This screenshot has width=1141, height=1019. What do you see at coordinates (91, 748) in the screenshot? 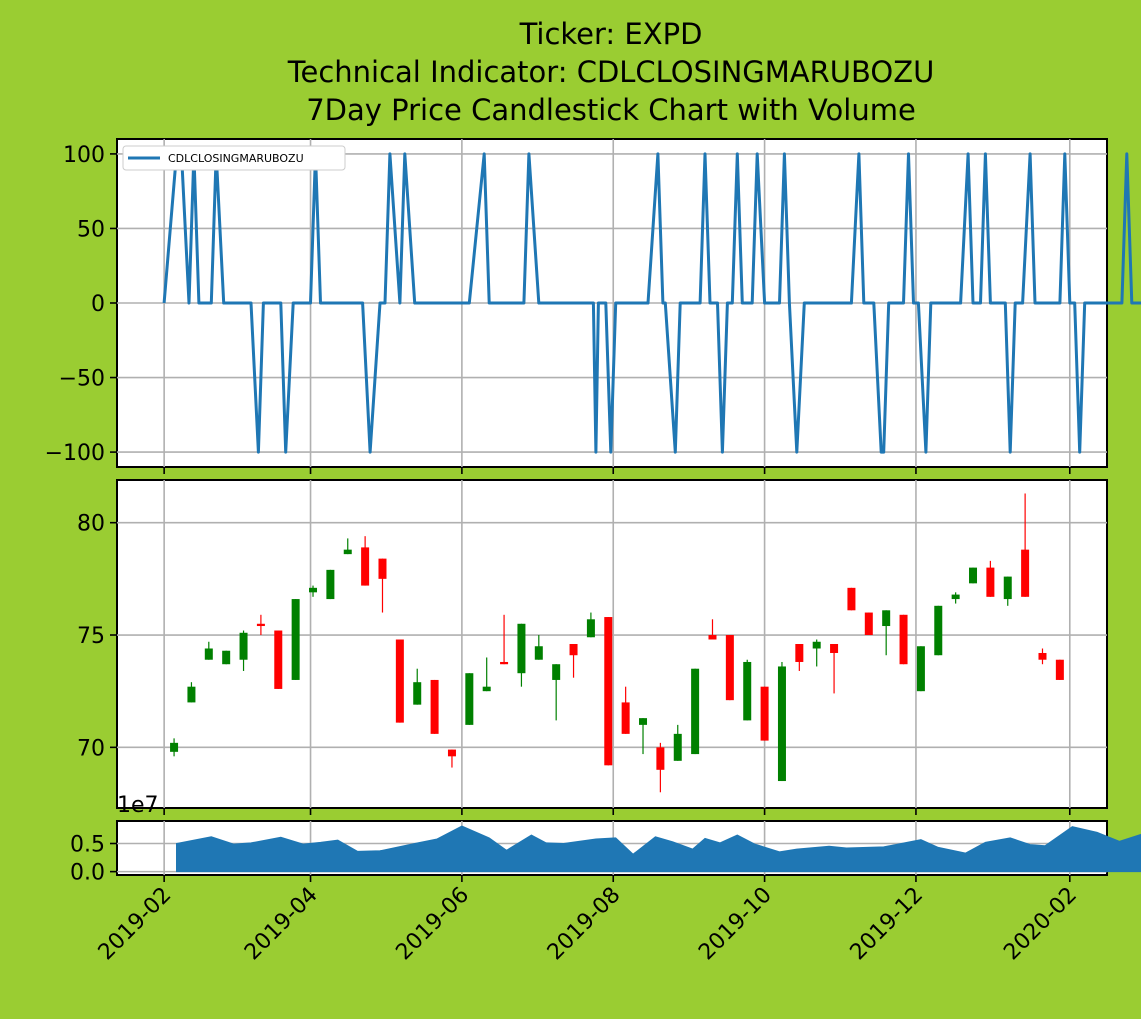
I see `y-tick-label: 70` at bounding box center [91, 748].